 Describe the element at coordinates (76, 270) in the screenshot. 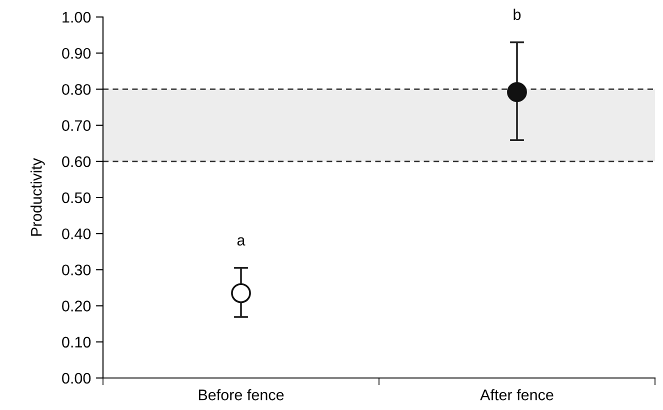

I see `y-tick-label: 0.30` at that location.